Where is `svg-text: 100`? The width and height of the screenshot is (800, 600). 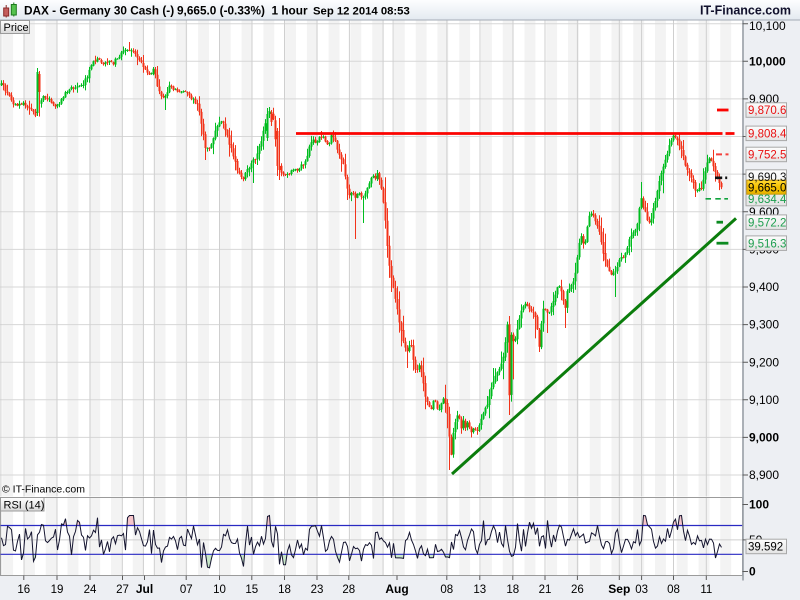
svg-text: 100 is located at coordinates (759, 505).